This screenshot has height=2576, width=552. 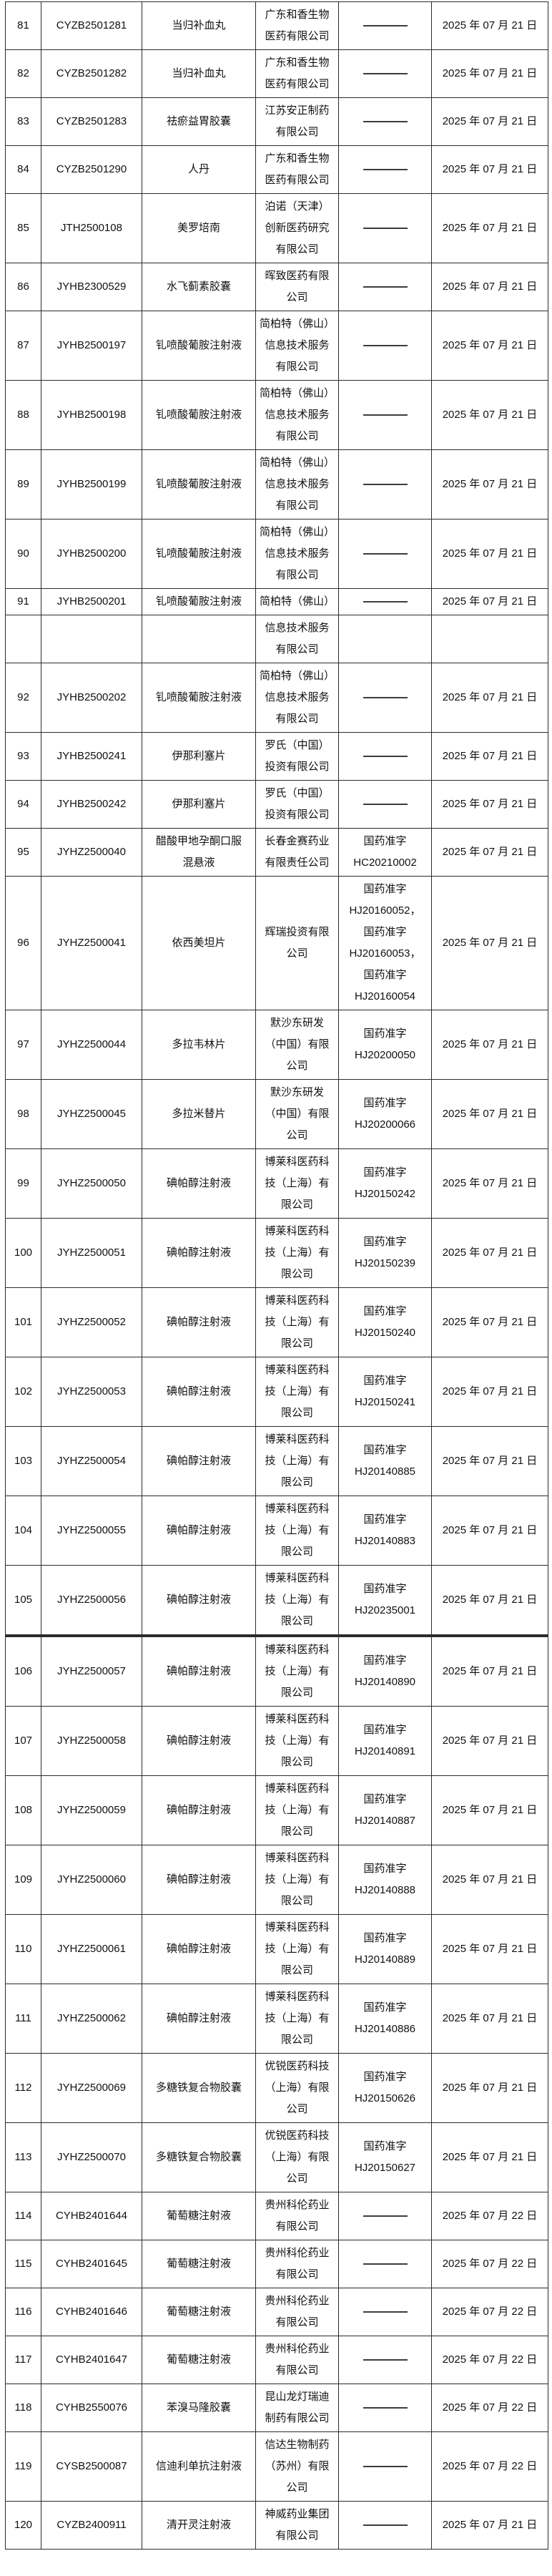 I want to click on registration-number-cell: CYHB2401646, so click(x=91, y=2312).